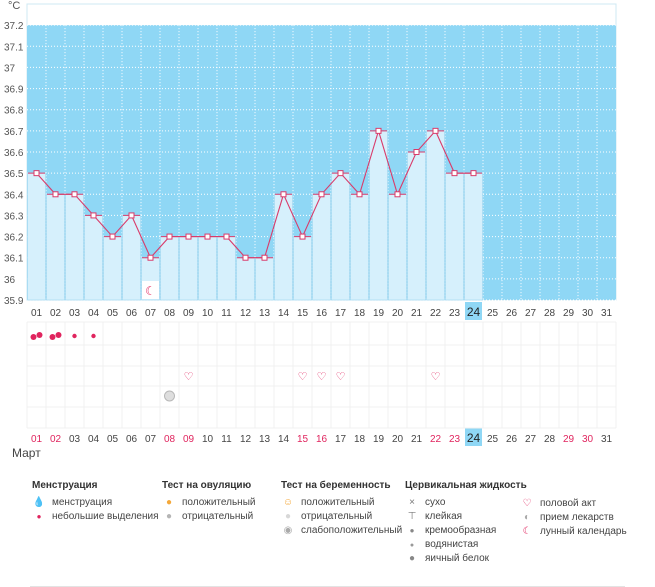 The width and height of the screenshot is (655, 587). Describe the element at coordinates (417, 313) in the screenshot. I see `day-label-top: 21` at that location.